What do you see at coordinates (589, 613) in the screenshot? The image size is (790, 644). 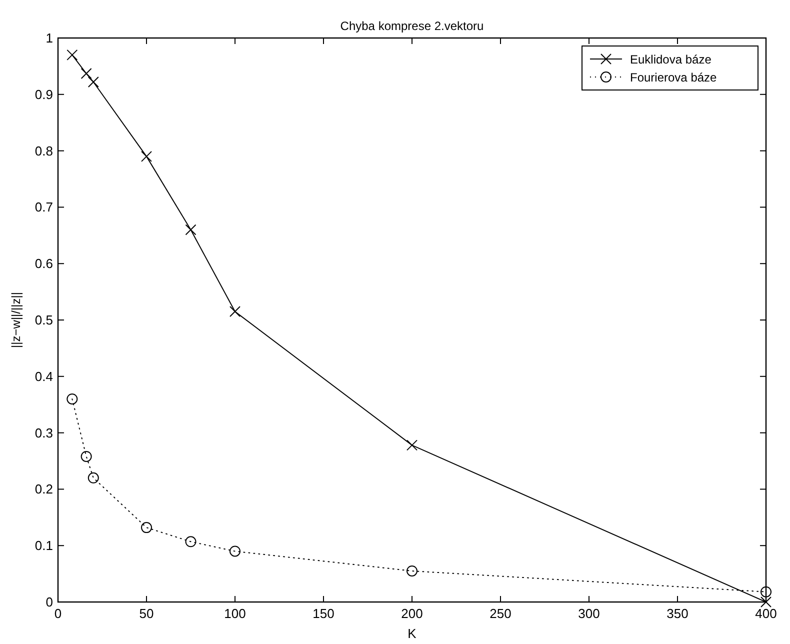 I see `x-tick-label: 300` at bounding box center [589, 613].